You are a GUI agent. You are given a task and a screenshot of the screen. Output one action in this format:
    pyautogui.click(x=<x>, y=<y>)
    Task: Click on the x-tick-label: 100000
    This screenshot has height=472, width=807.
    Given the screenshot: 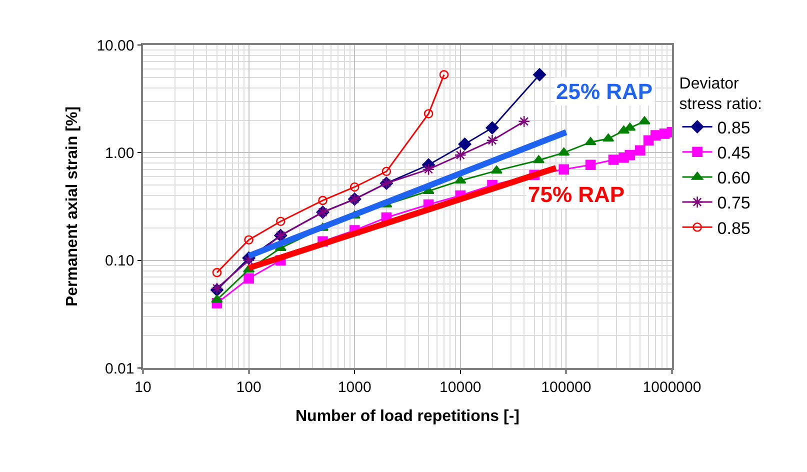 What is the action you would take?
    pyautogui.click(x=566, y=387)
    